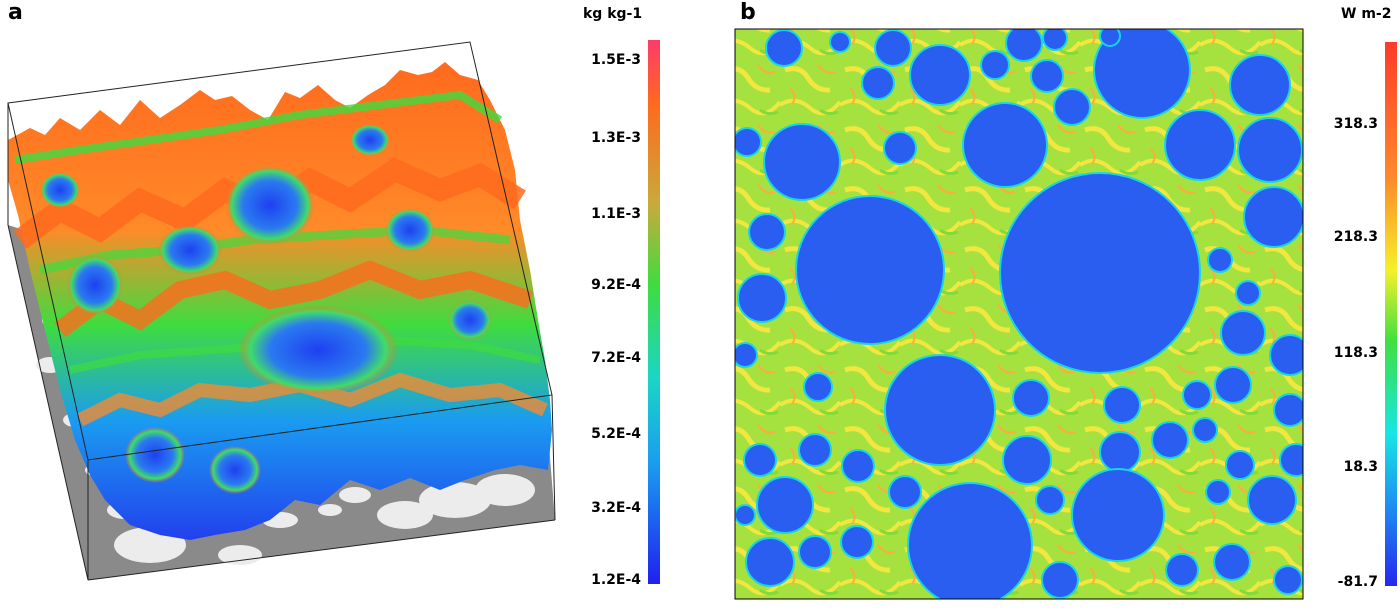 Image resolution: width=1400 pixels, height=615 pixels. Describe the element at coordinates (613, 14) in the screenshot. I see `colorbar-a-unit: kg kg-1` at that location.